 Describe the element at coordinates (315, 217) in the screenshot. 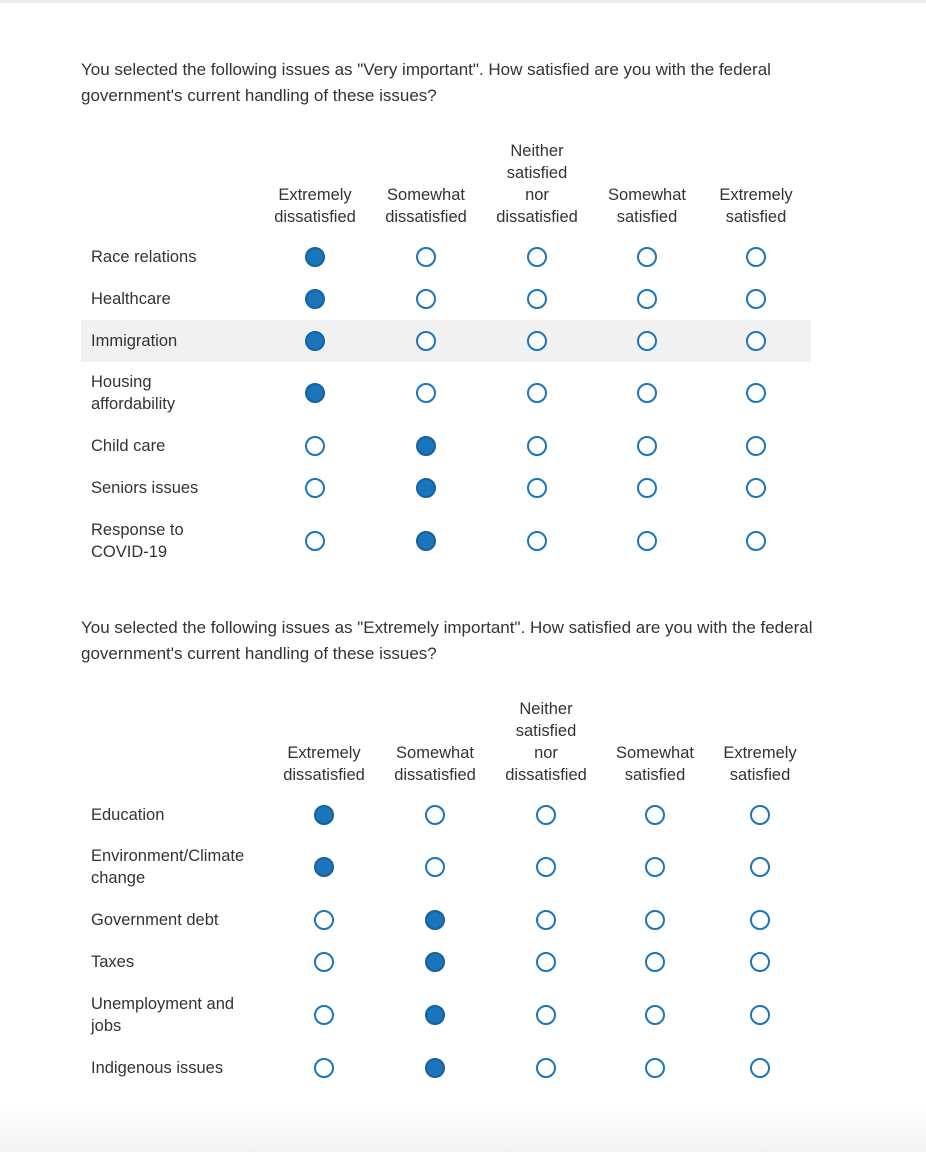

I see `column-header-line: dissatisfied` at that location.